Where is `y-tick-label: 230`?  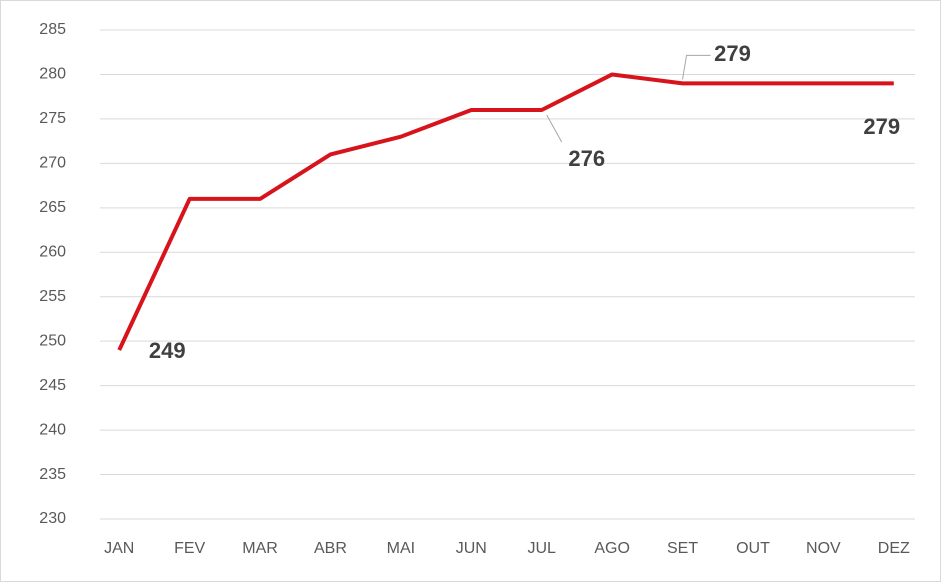
y-tick-label: 230 is located at coordinates (52, 518).